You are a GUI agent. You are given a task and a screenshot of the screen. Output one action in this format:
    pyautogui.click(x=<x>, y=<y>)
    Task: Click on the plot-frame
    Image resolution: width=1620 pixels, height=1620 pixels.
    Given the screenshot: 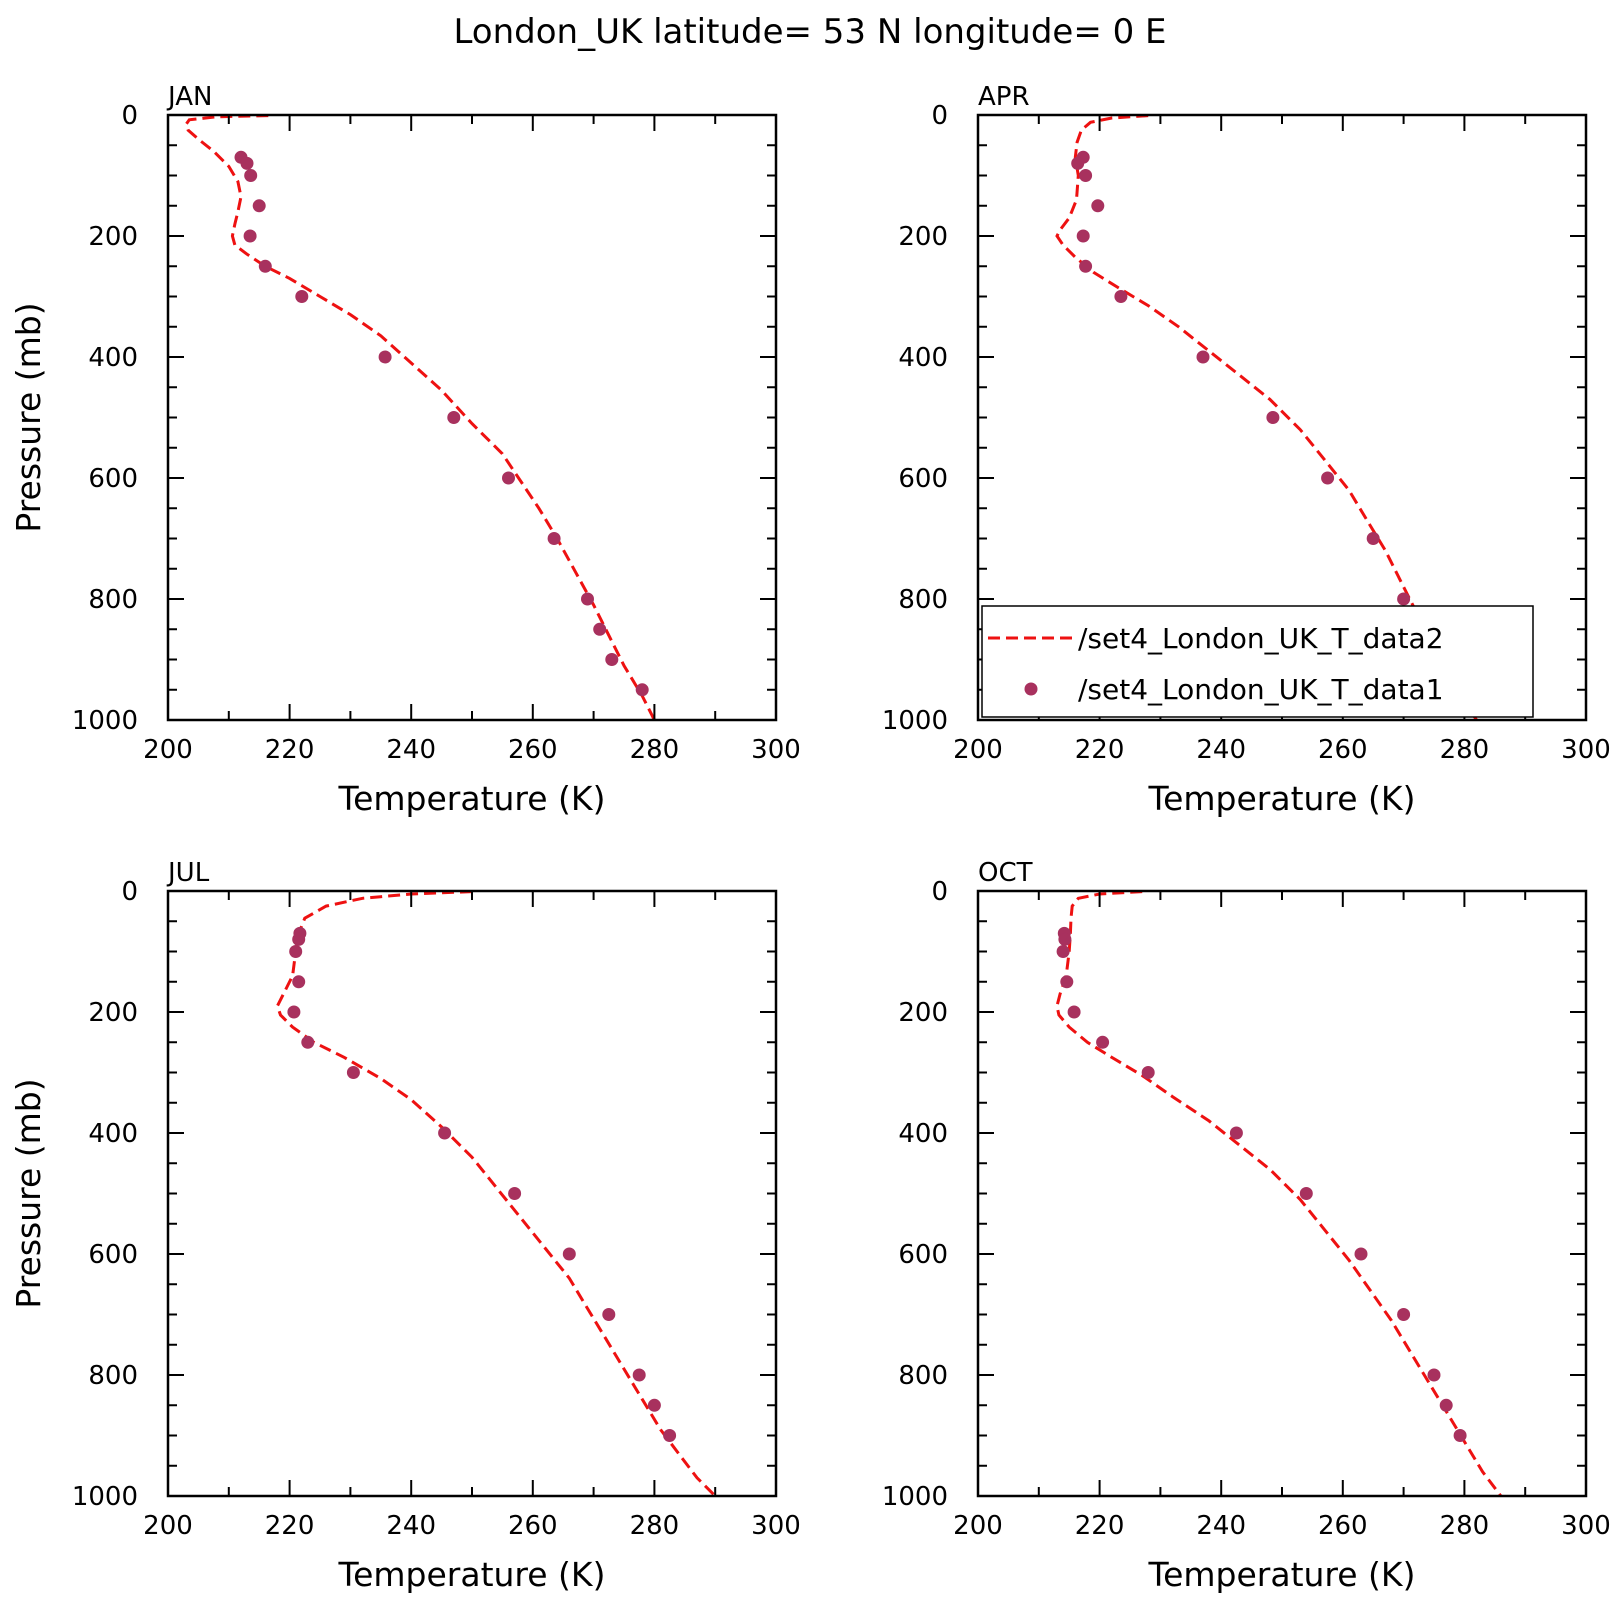 What is the action you would take?
    pyautogui.click(x=472, y=1193)
    